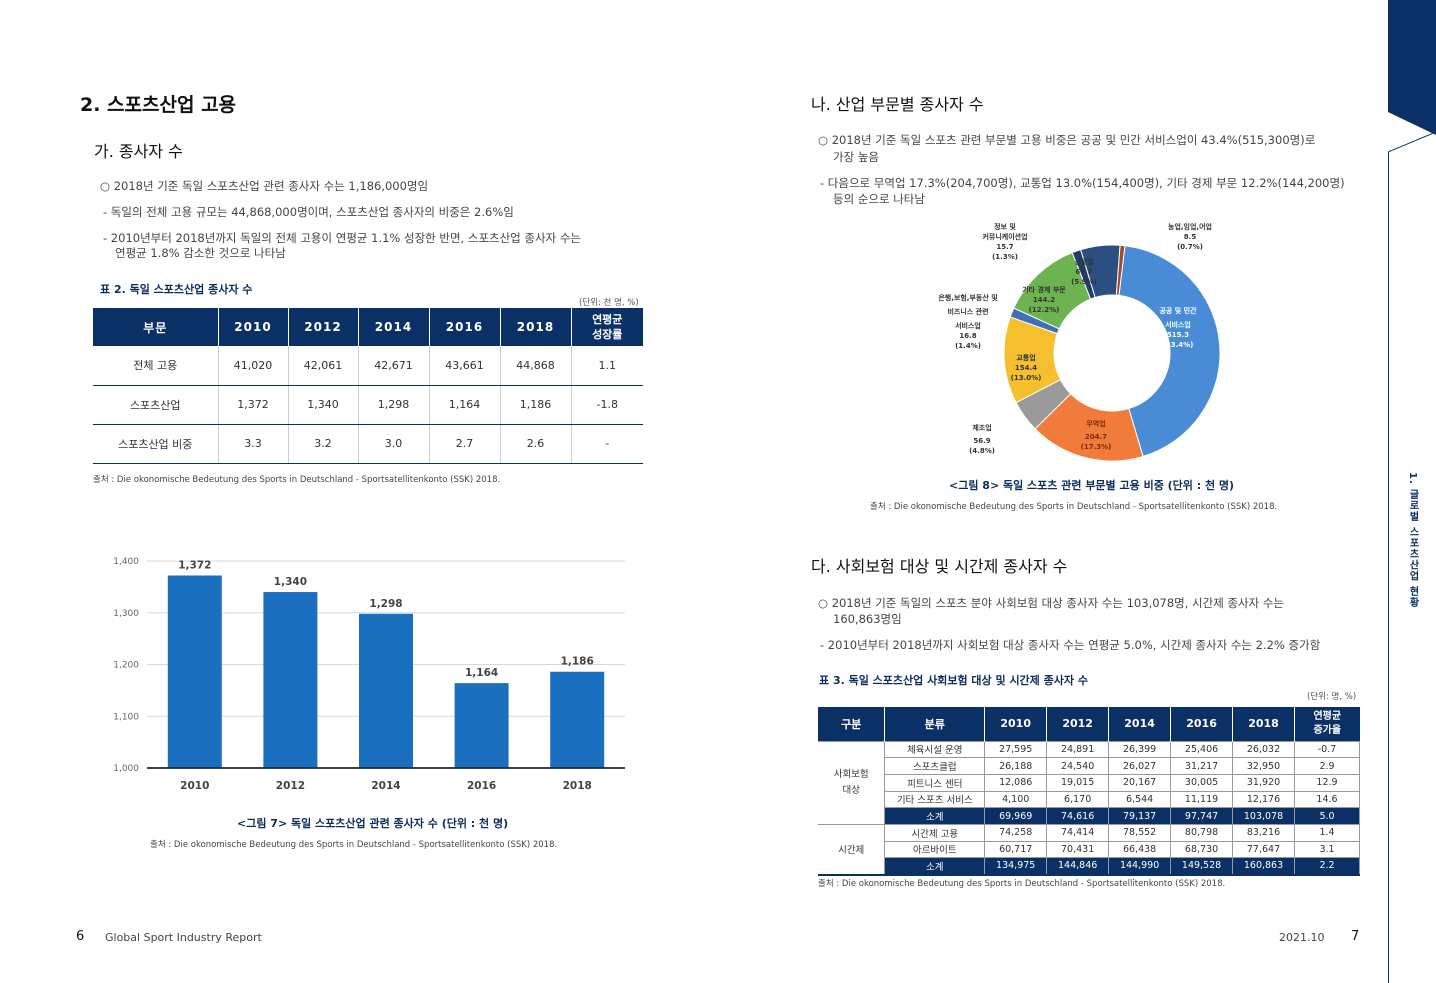 This screenshot has height=983, width=1436. I want to click on table-cell: 19,015, so click(1078, 782).